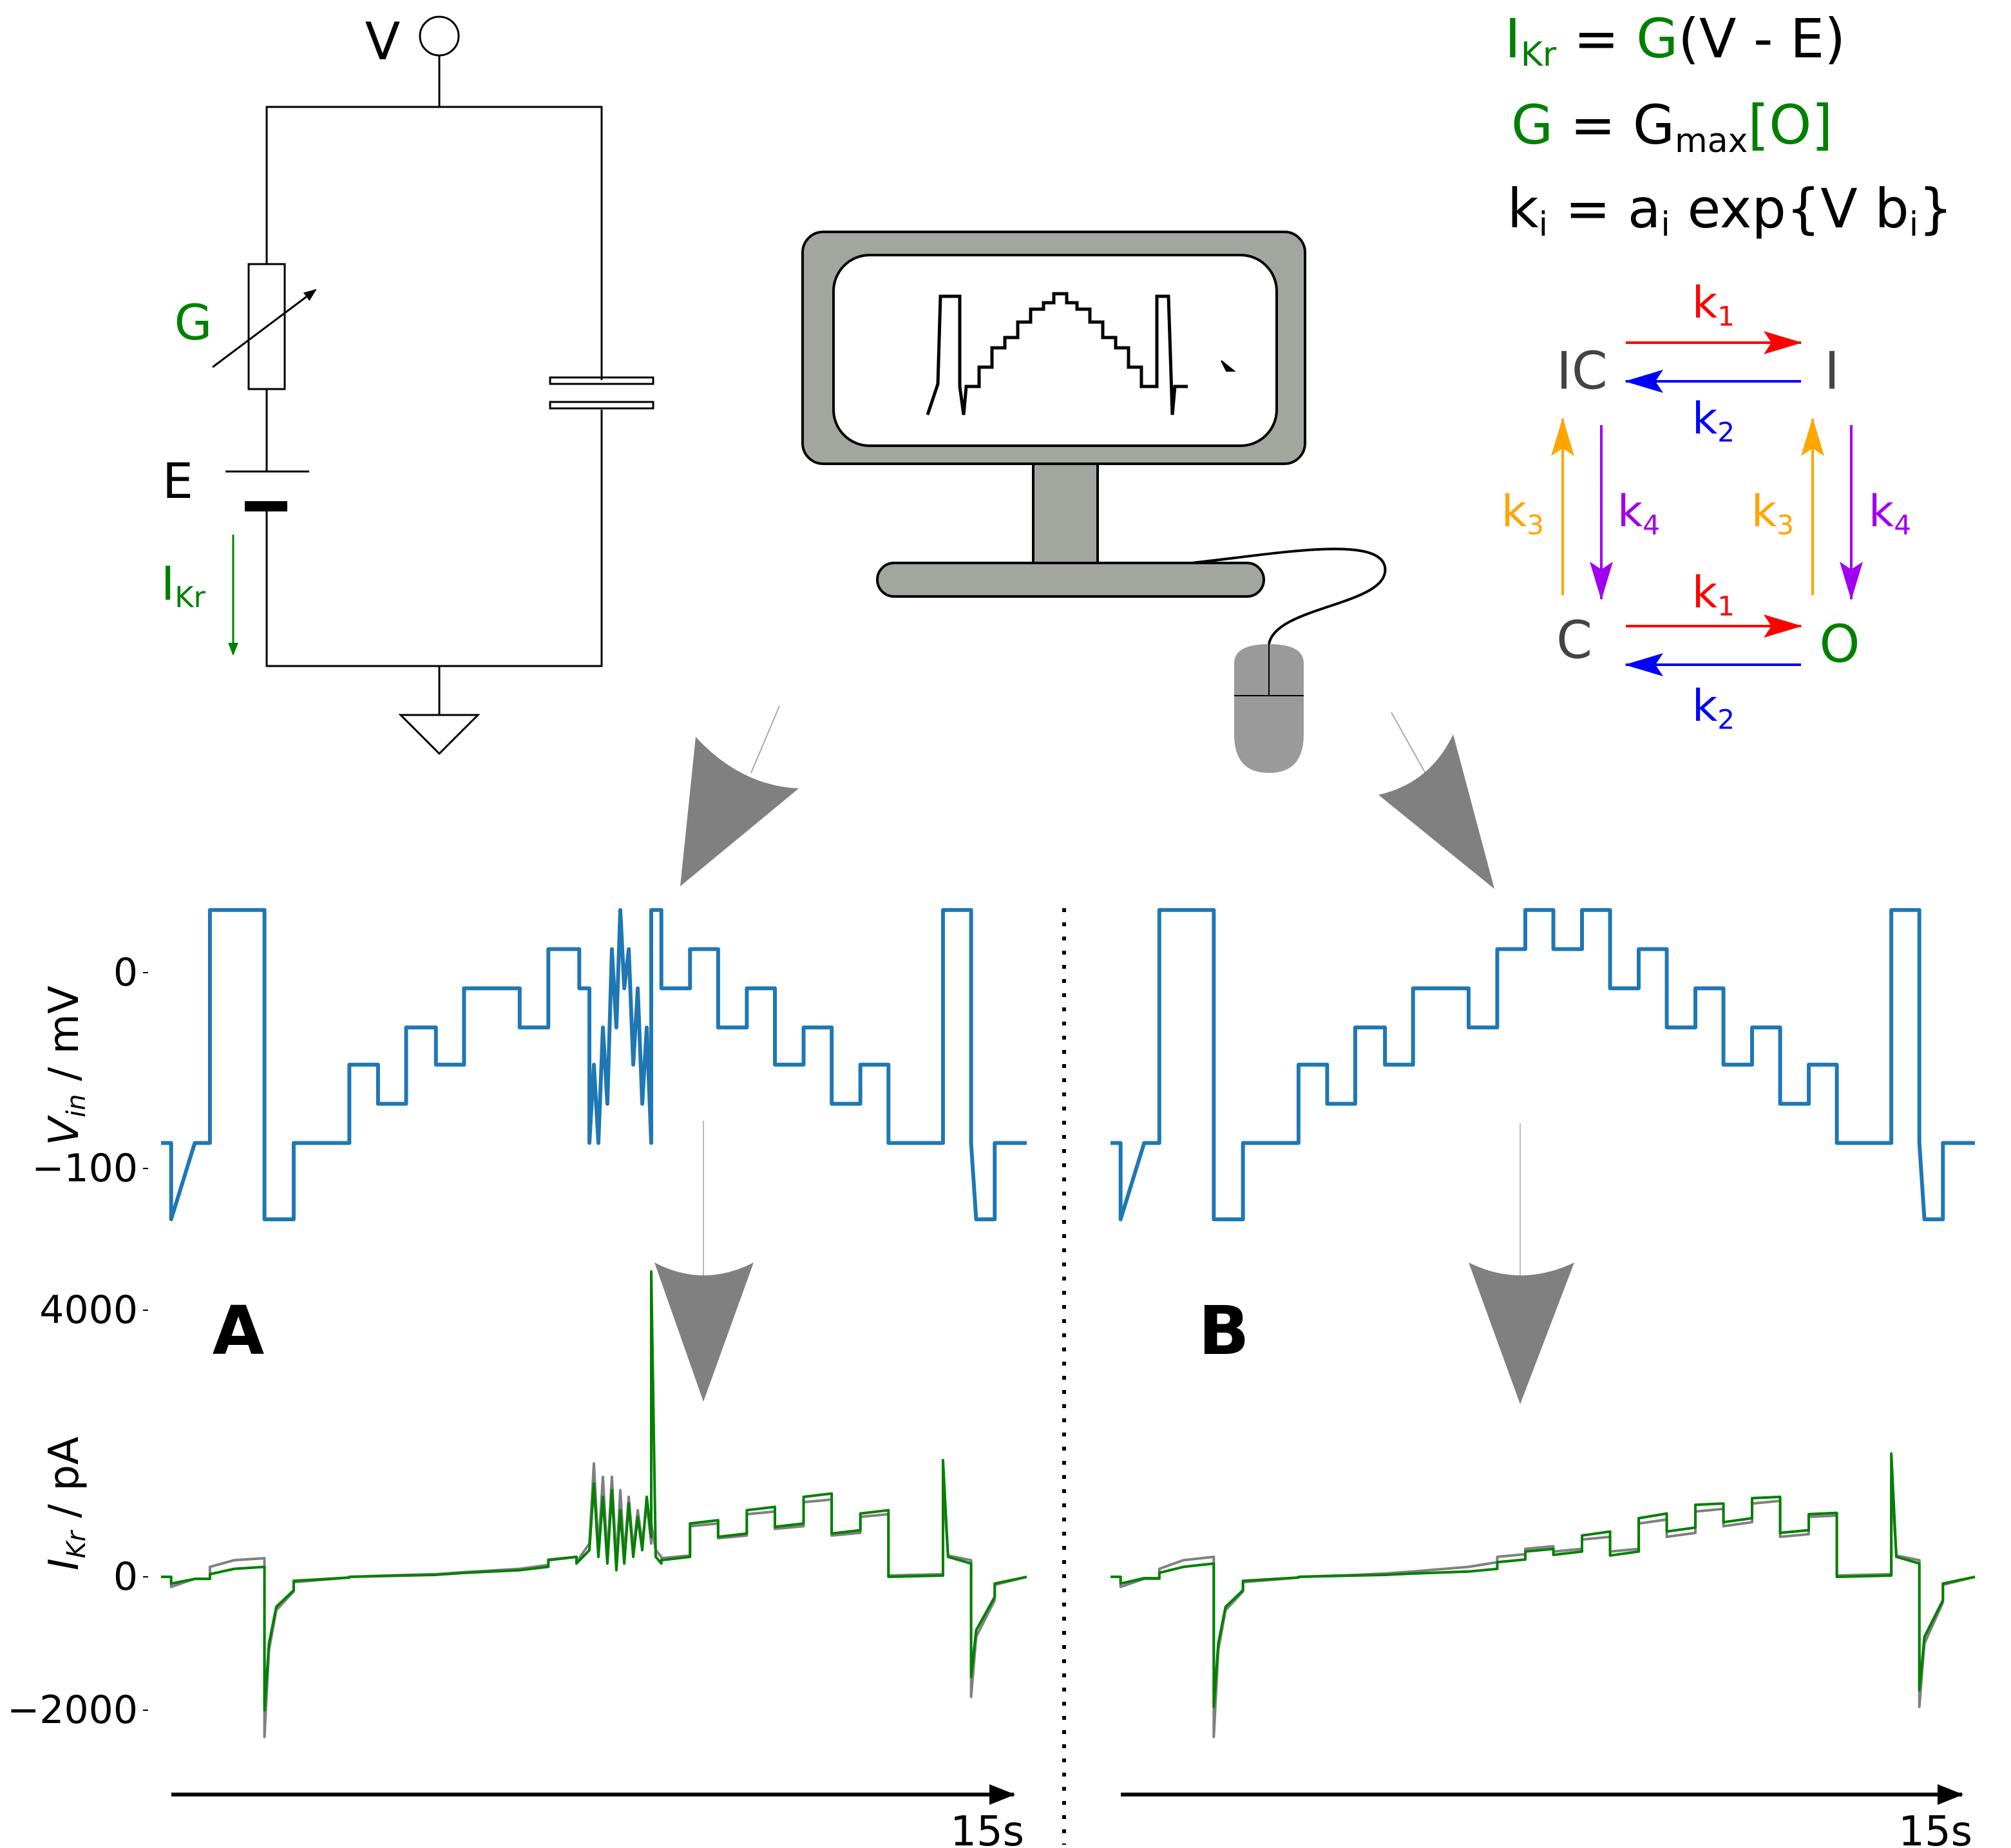 This screenshot has width=2011, height=1848. I want to click on reversal-label: E, so click(177, 481).